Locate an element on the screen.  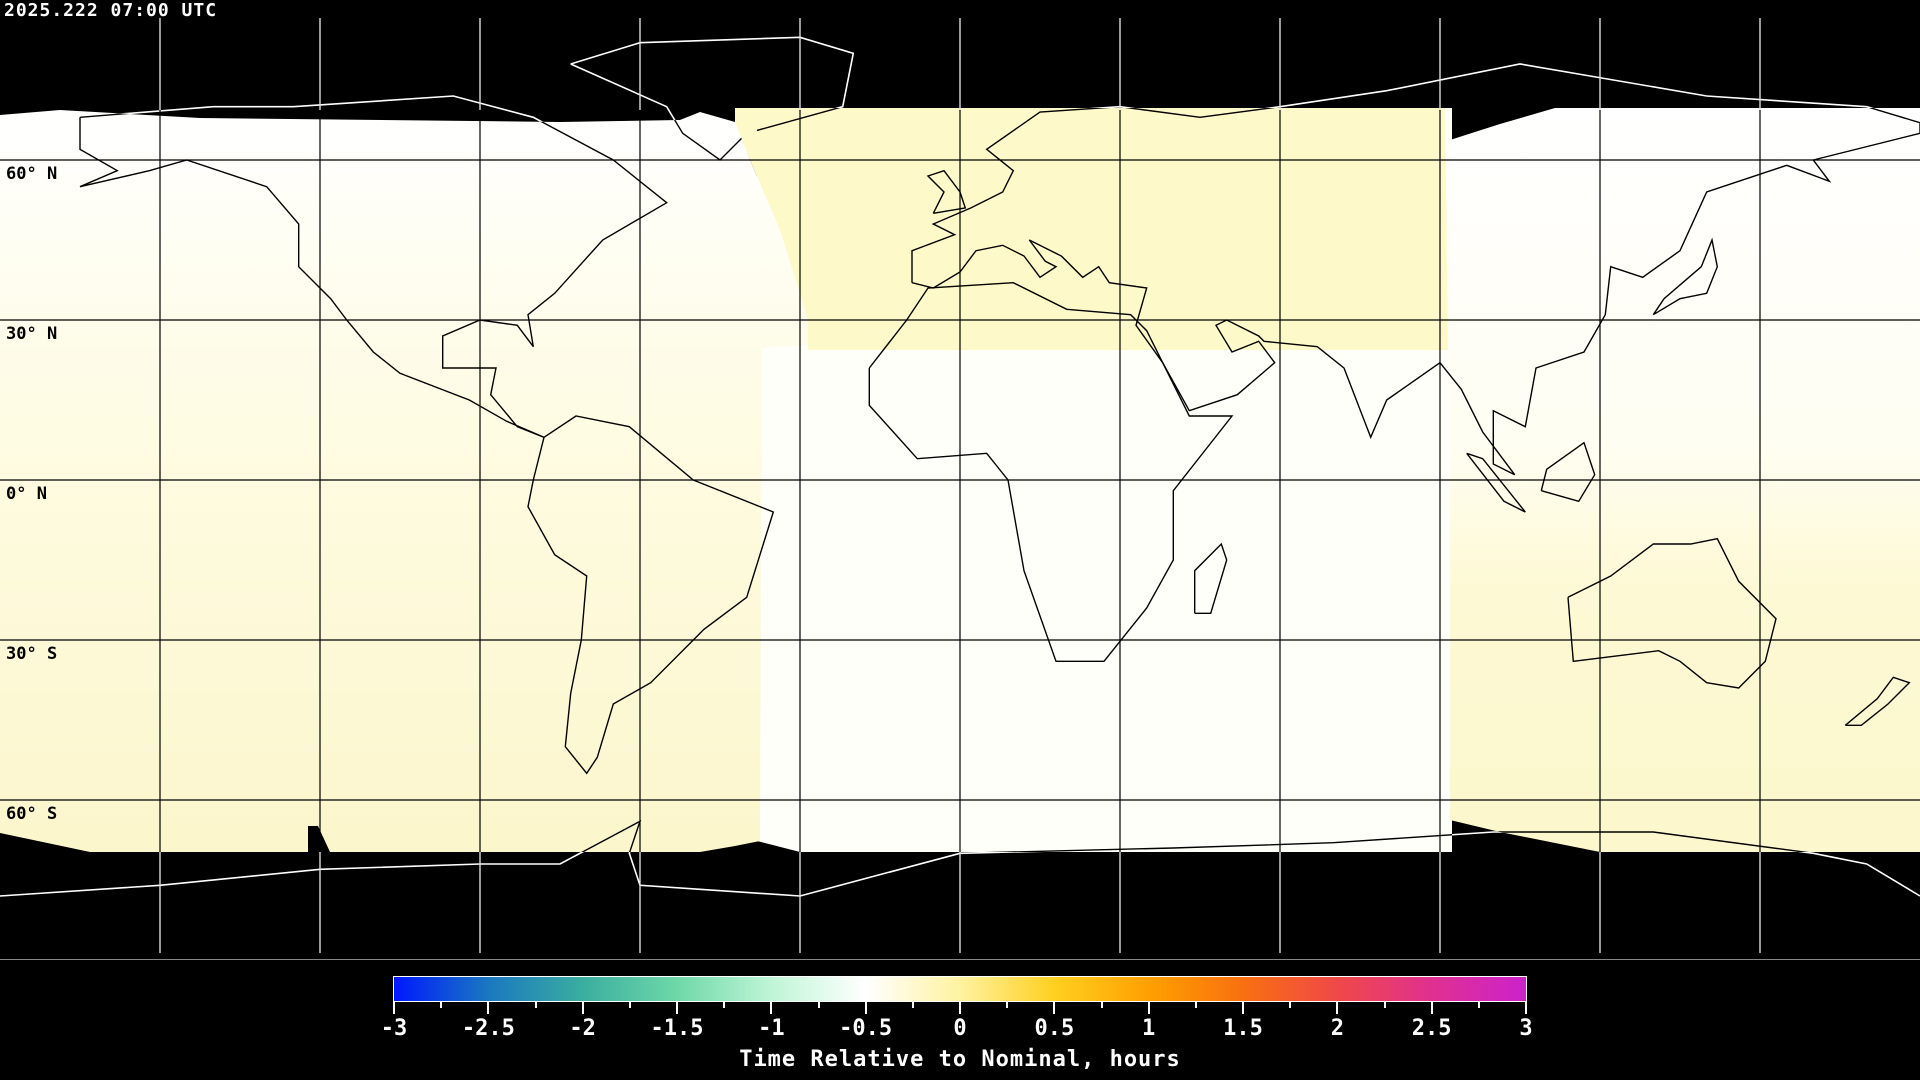
lat-label-60n: 60° N is located at coordinates (32, 174).